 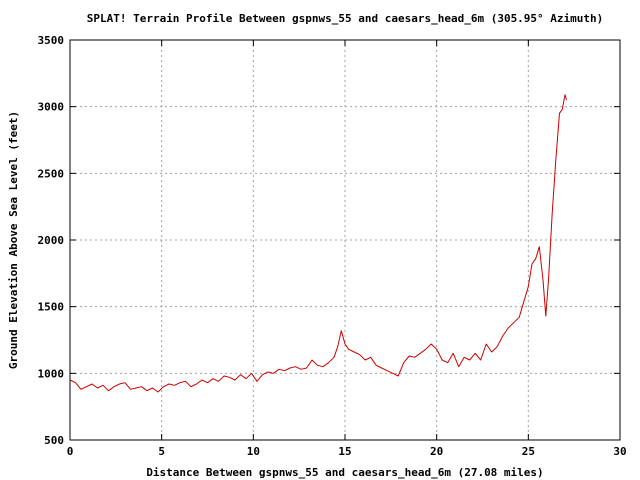 I want to click on x-tick-label: 30, so click(x=619, y=451).